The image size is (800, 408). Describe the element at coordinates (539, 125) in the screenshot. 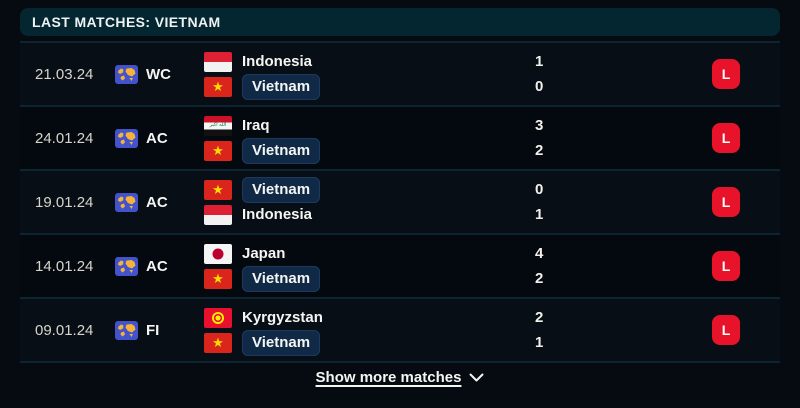

I see `home-team-score: 3` at that location.